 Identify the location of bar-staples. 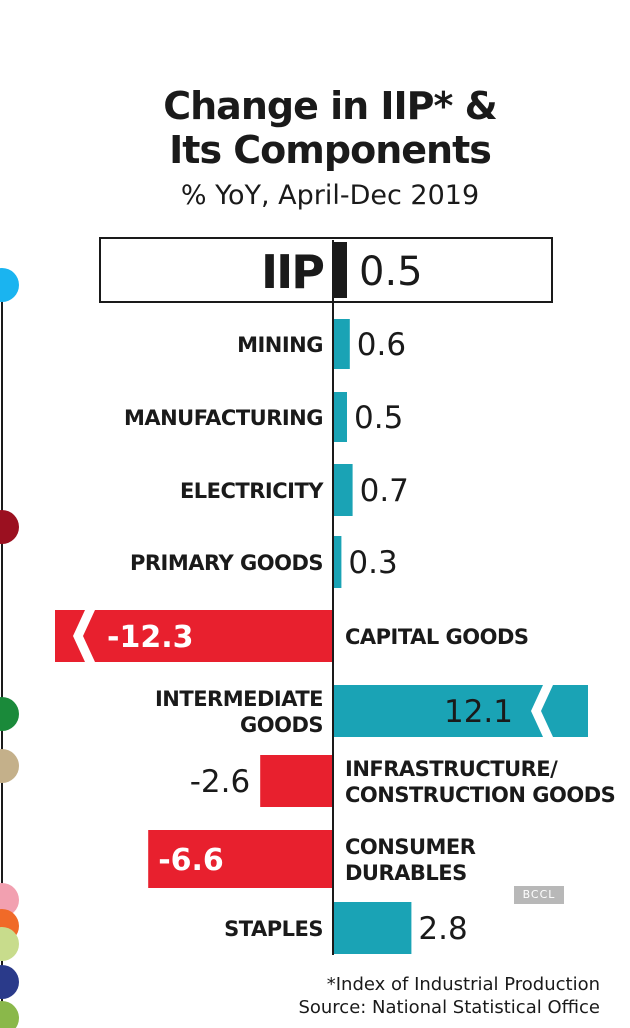
(372, 928).